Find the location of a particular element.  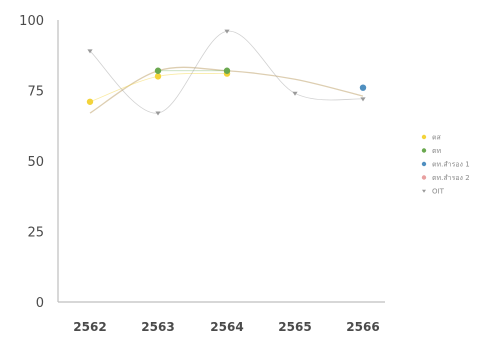

y-tick-label: 50 is located at coordinates (35, 162).